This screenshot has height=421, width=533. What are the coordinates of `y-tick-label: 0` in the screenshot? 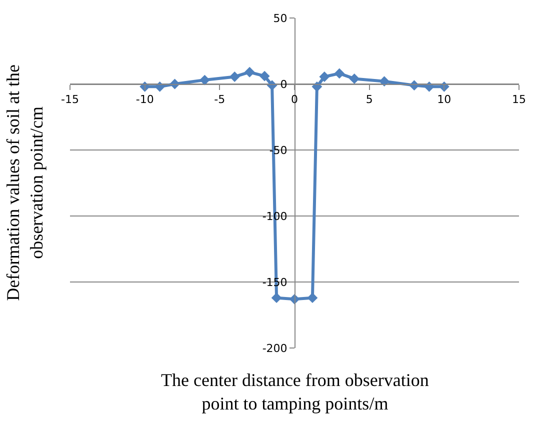 It's located at (284, 84).